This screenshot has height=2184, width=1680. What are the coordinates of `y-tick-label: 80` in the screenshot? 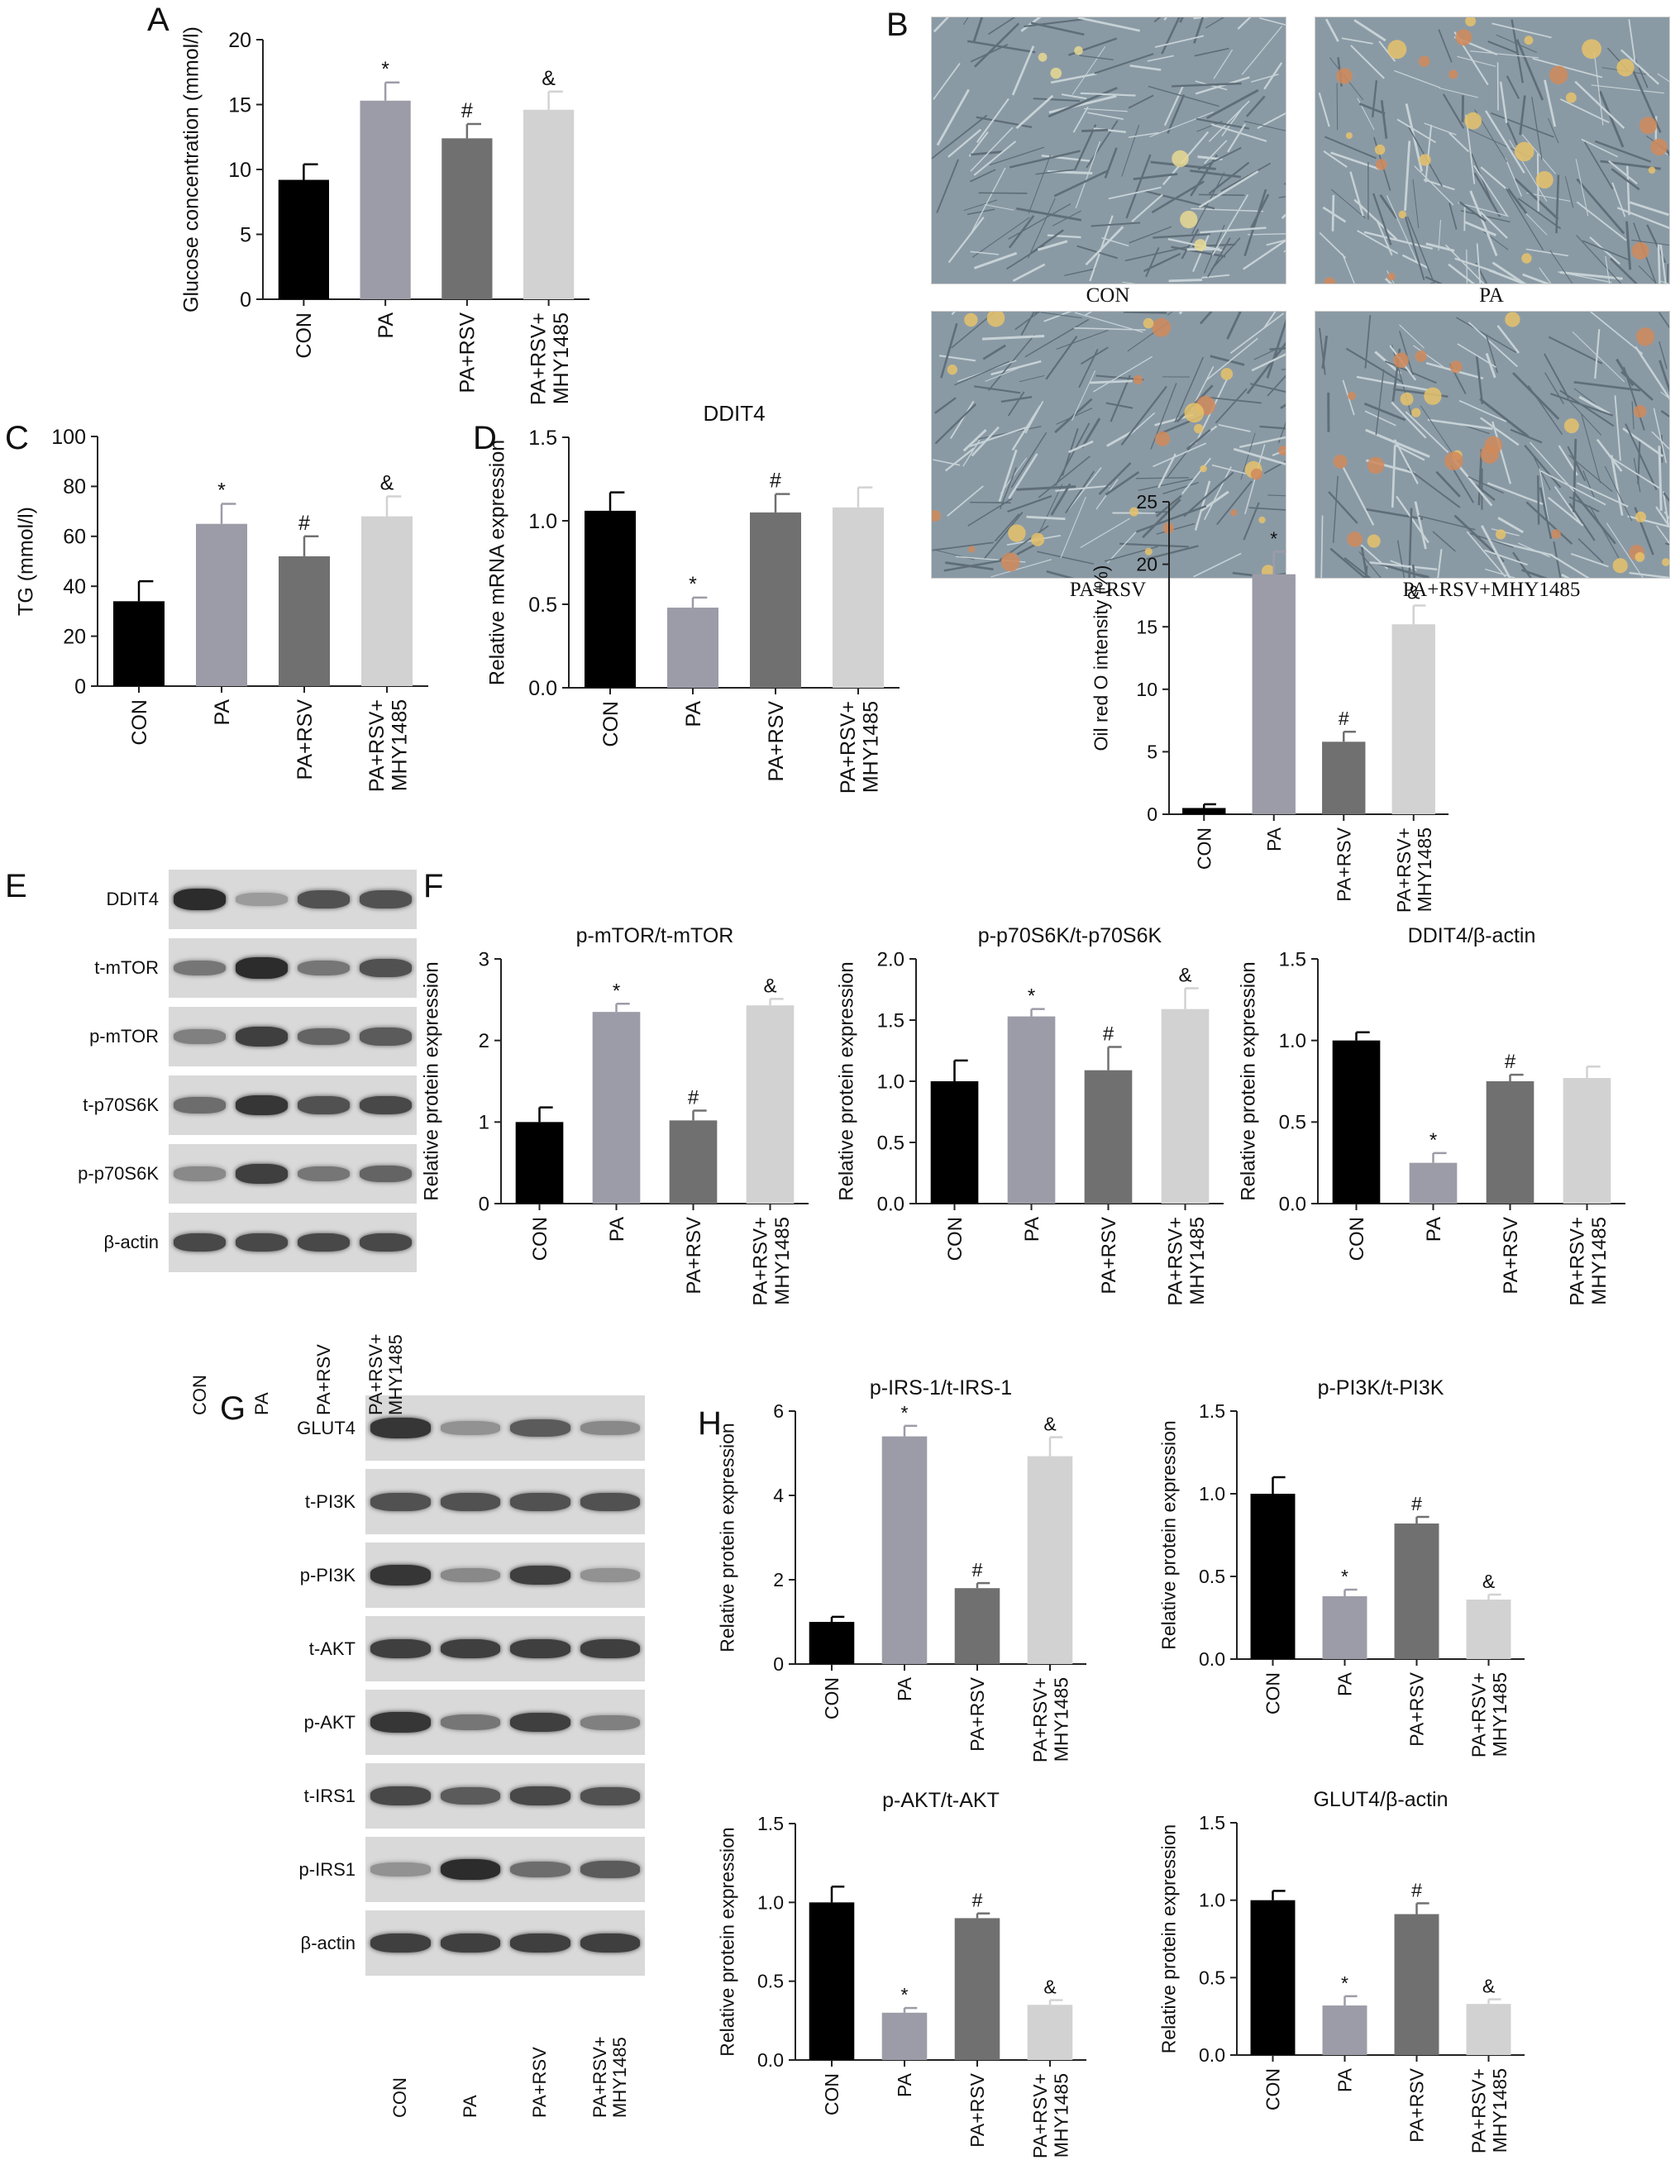 It's located at (74, 487).